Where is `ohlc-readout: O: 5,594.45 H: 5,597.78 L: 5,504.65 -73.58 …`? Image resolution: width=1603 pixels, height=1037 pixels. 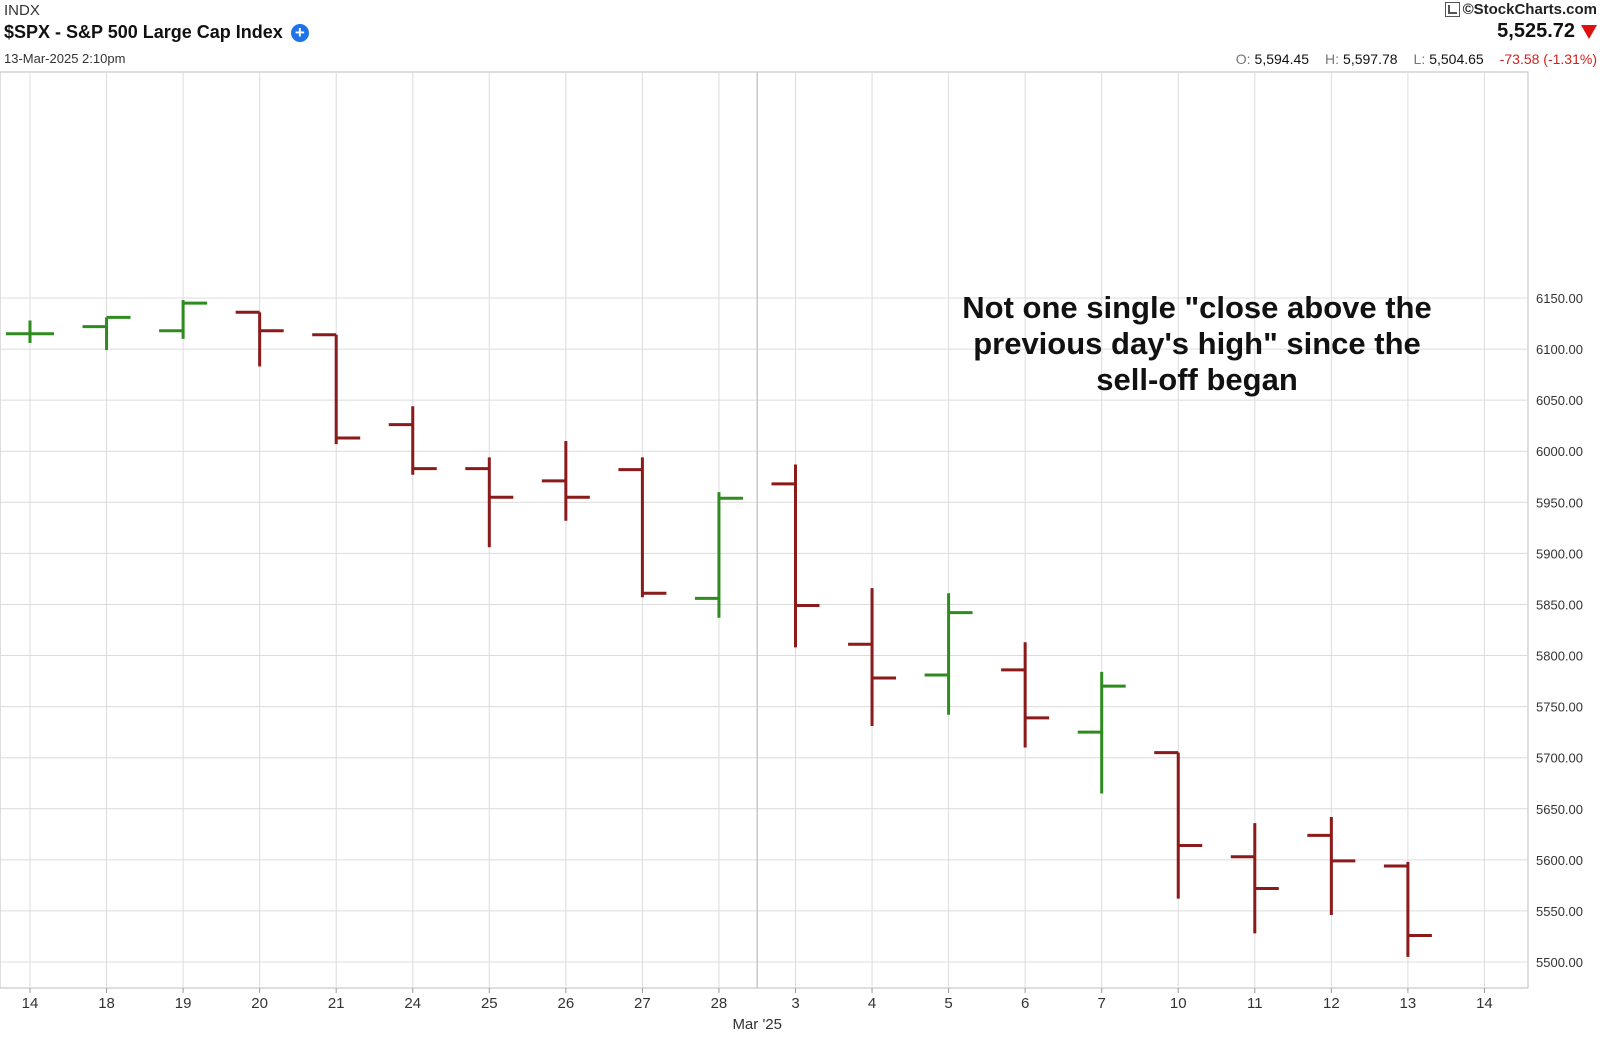
ohlc-readout: O: 5,594.45 H: 5,597.78 L: 5,504.65 -73.58 … is located at coordinates (1416, 59).